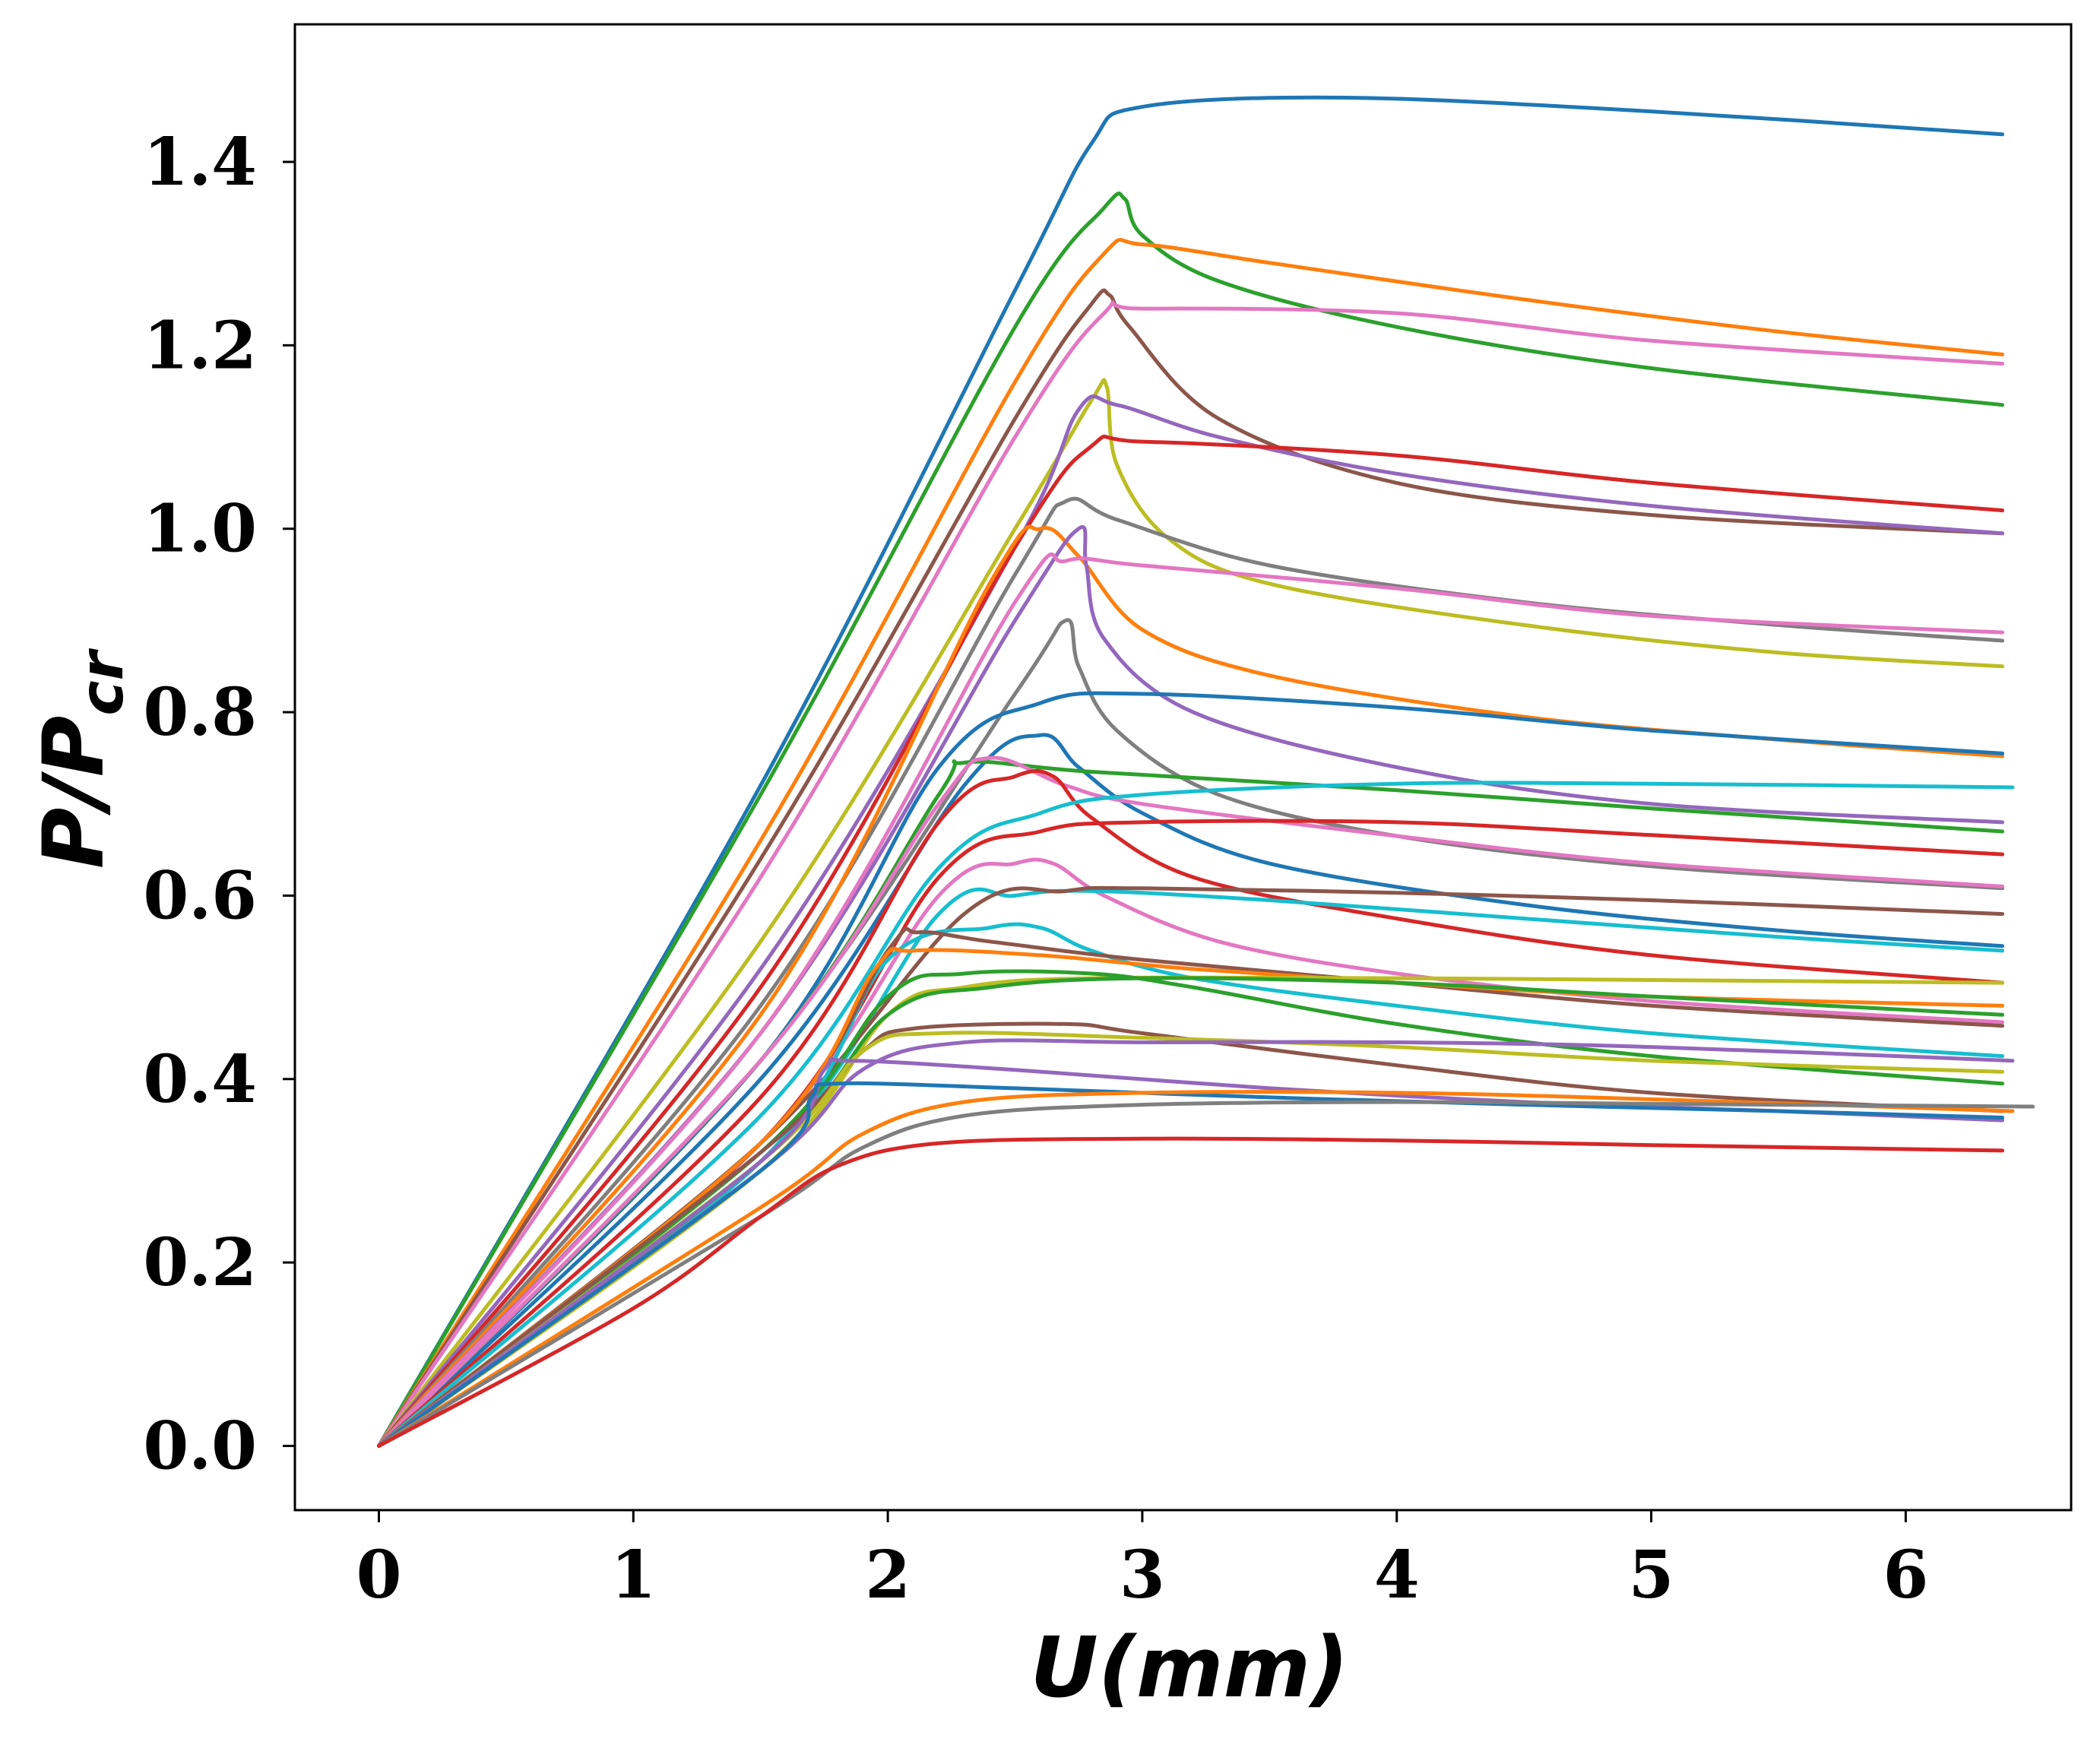 This screenshot has width=2100, height=1748. I want to click on x-tick-label: 2, so click(888, 1575).